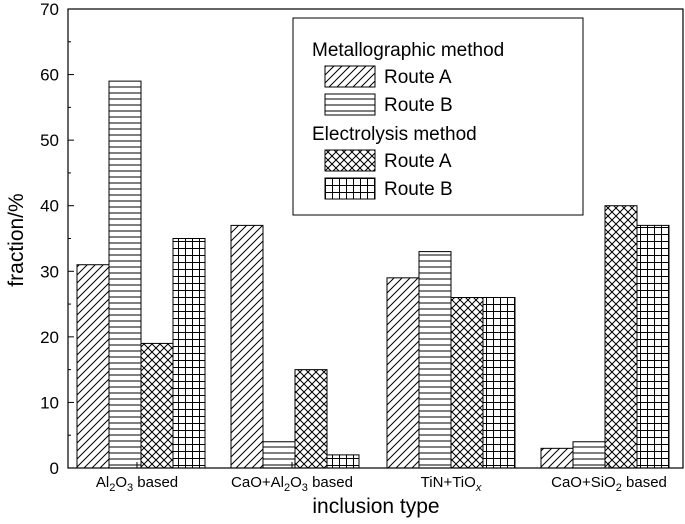  I want to click on legend-swatch-metallographic-route-a, so click(350, 76).